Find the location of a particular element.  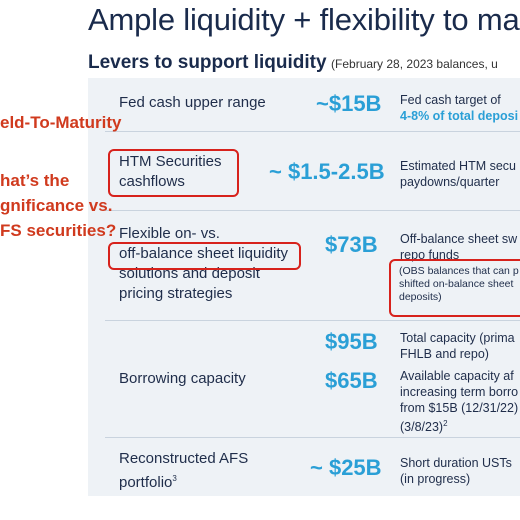

row-desc-total-capacity: Total capacity (prima FHLB and repo) is located at coordinates (457, 346).